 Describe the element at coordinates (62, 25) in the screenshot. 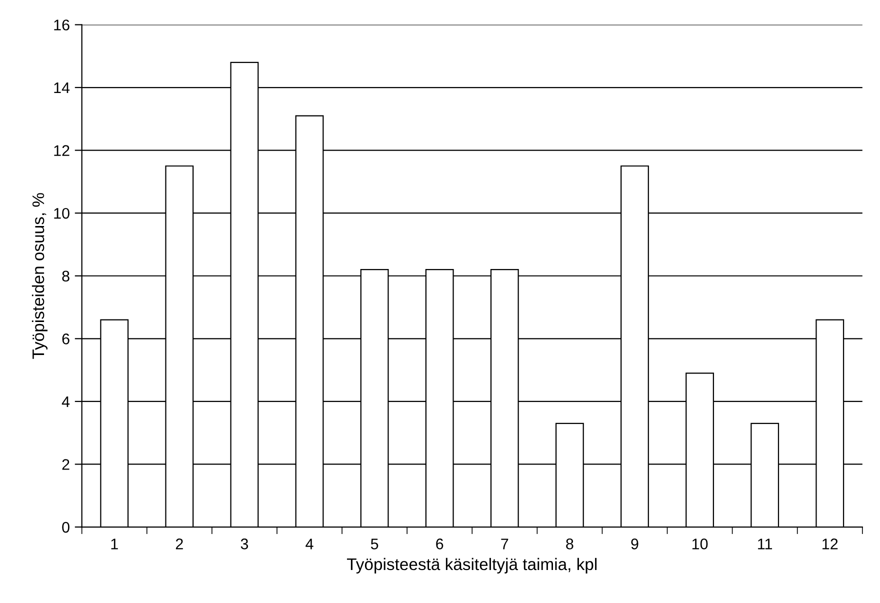

I see `y-tick-label: 16` at that location.